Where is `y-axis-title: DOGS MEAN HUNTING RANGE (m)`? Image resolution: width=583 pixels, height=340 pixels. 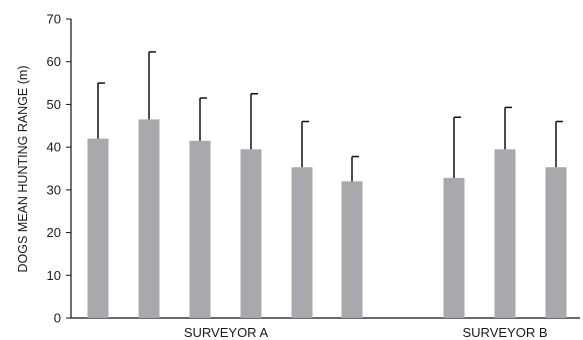
y-axis-title: DOGS MEAN HUNTING RANGE (m) is located at coordinates (23, 169).